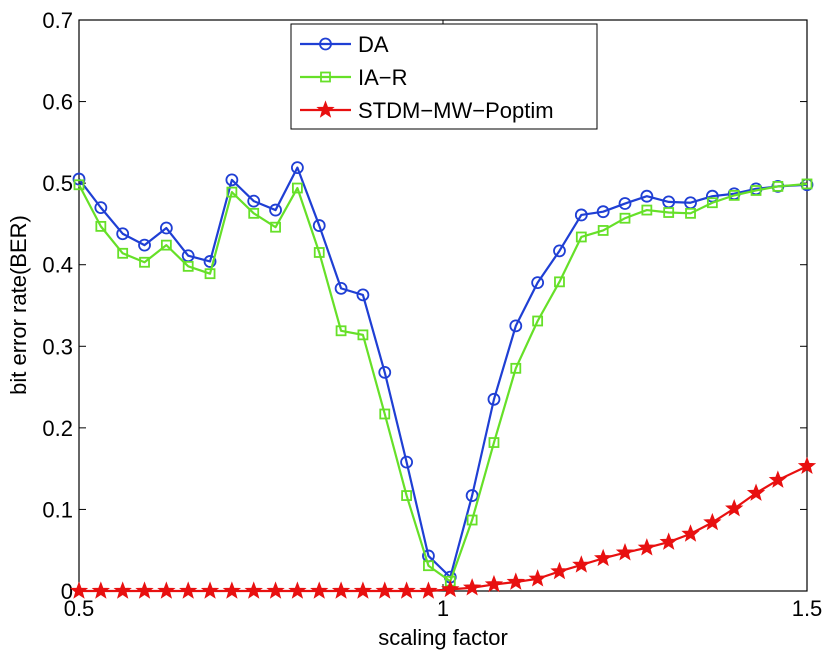  What do you see at coordinates (79, 608) in the screenshot?
I see `x-tick-label: 0.5` at bounding box center [79, 608].